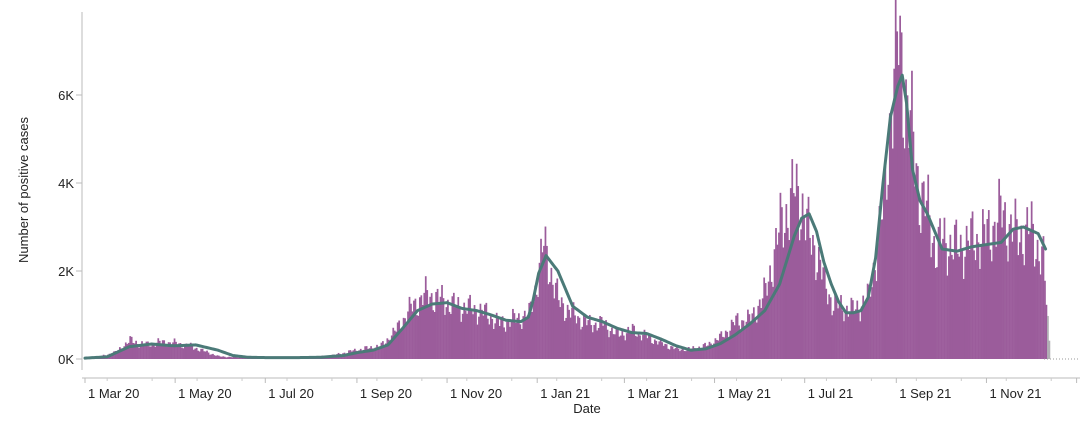  I want to click on y-ticks: 0K 2K 4K 6K, so click(70, 227).